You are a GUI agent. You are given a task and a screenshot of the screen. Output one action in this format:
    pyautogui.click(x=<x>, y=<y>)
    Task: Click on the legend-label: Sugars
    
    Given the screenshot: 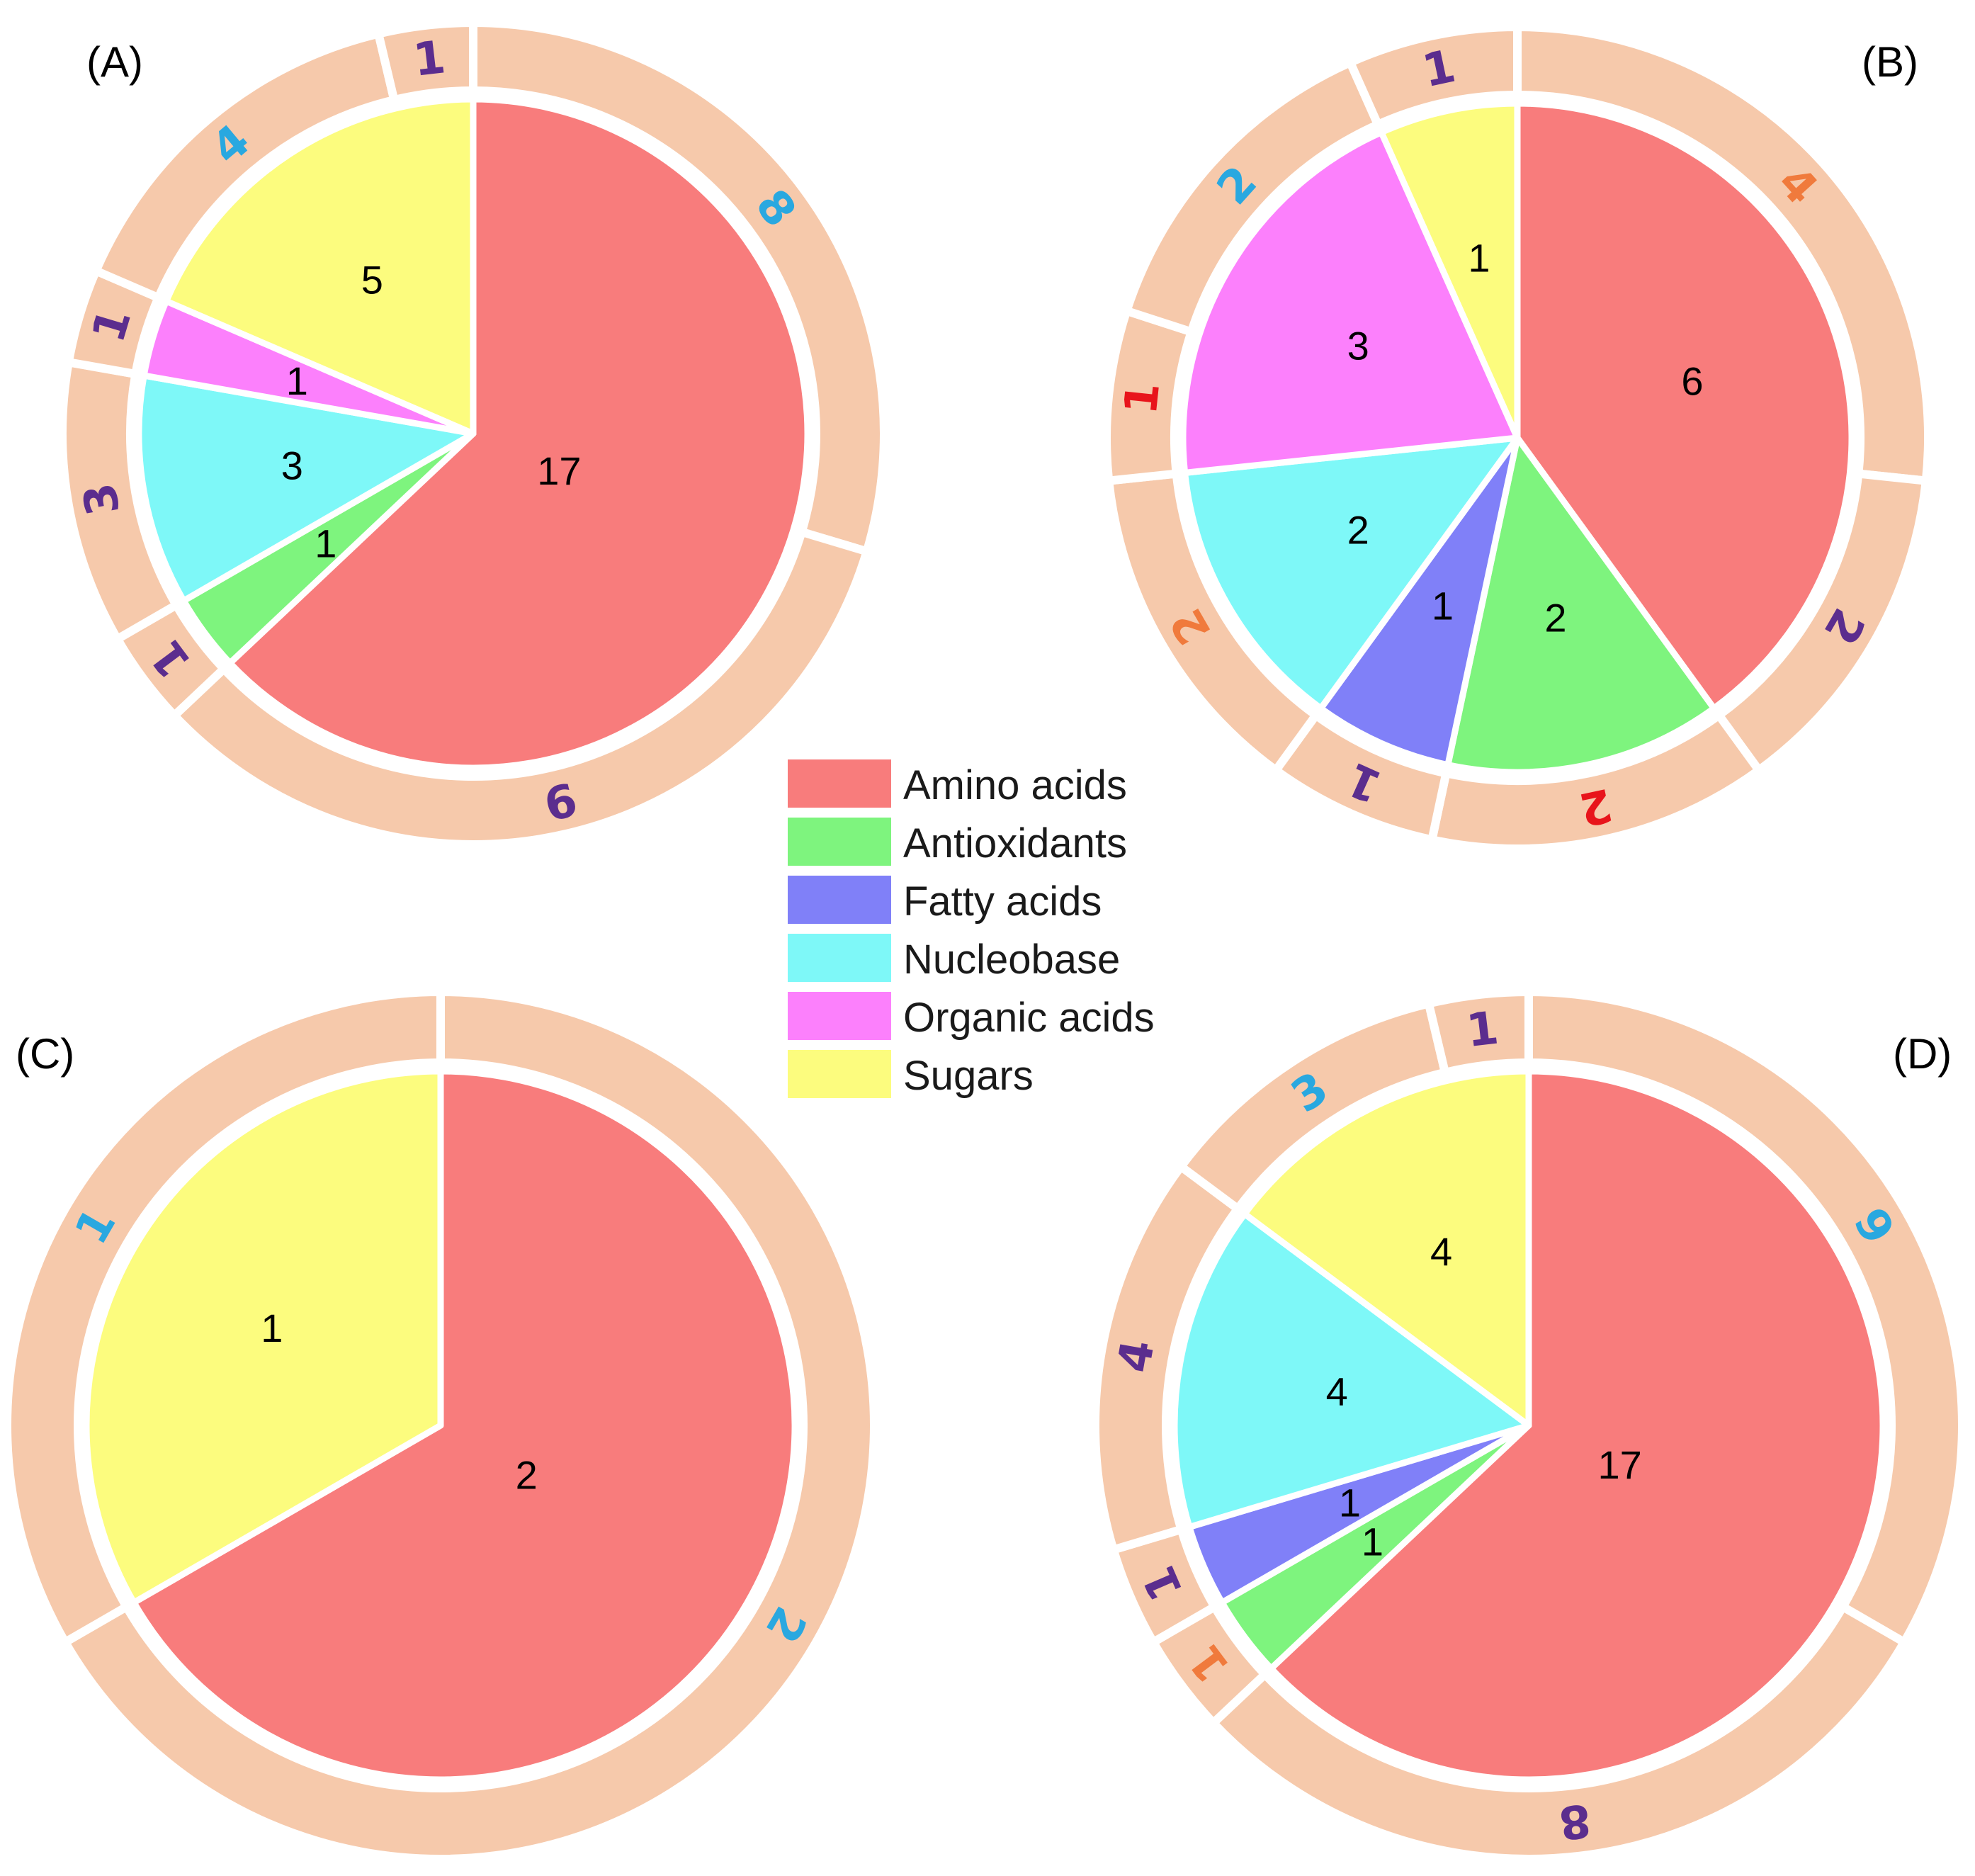 What is the action you would take?
    pyautogui.click(x=969, y=1076)
    